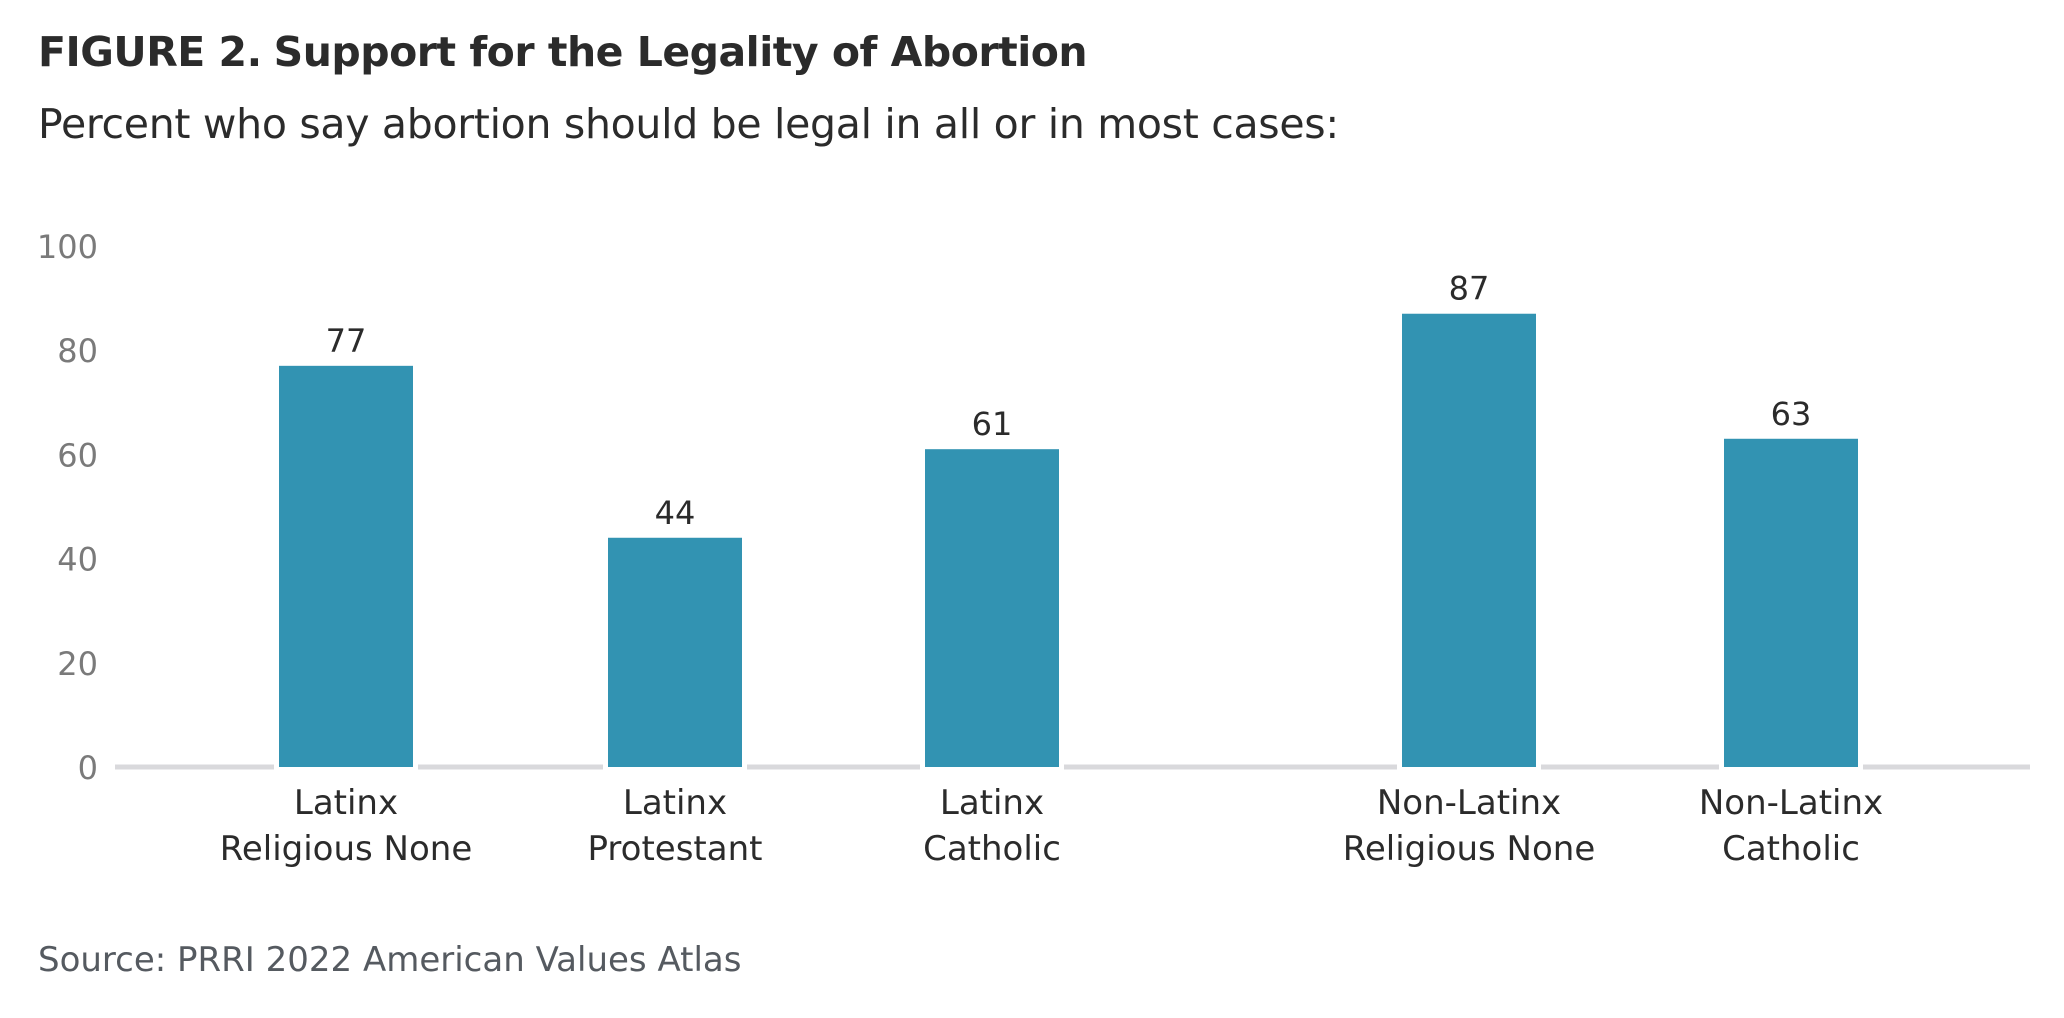  I want to click on y-tick-label: 0, so click(88, 768).